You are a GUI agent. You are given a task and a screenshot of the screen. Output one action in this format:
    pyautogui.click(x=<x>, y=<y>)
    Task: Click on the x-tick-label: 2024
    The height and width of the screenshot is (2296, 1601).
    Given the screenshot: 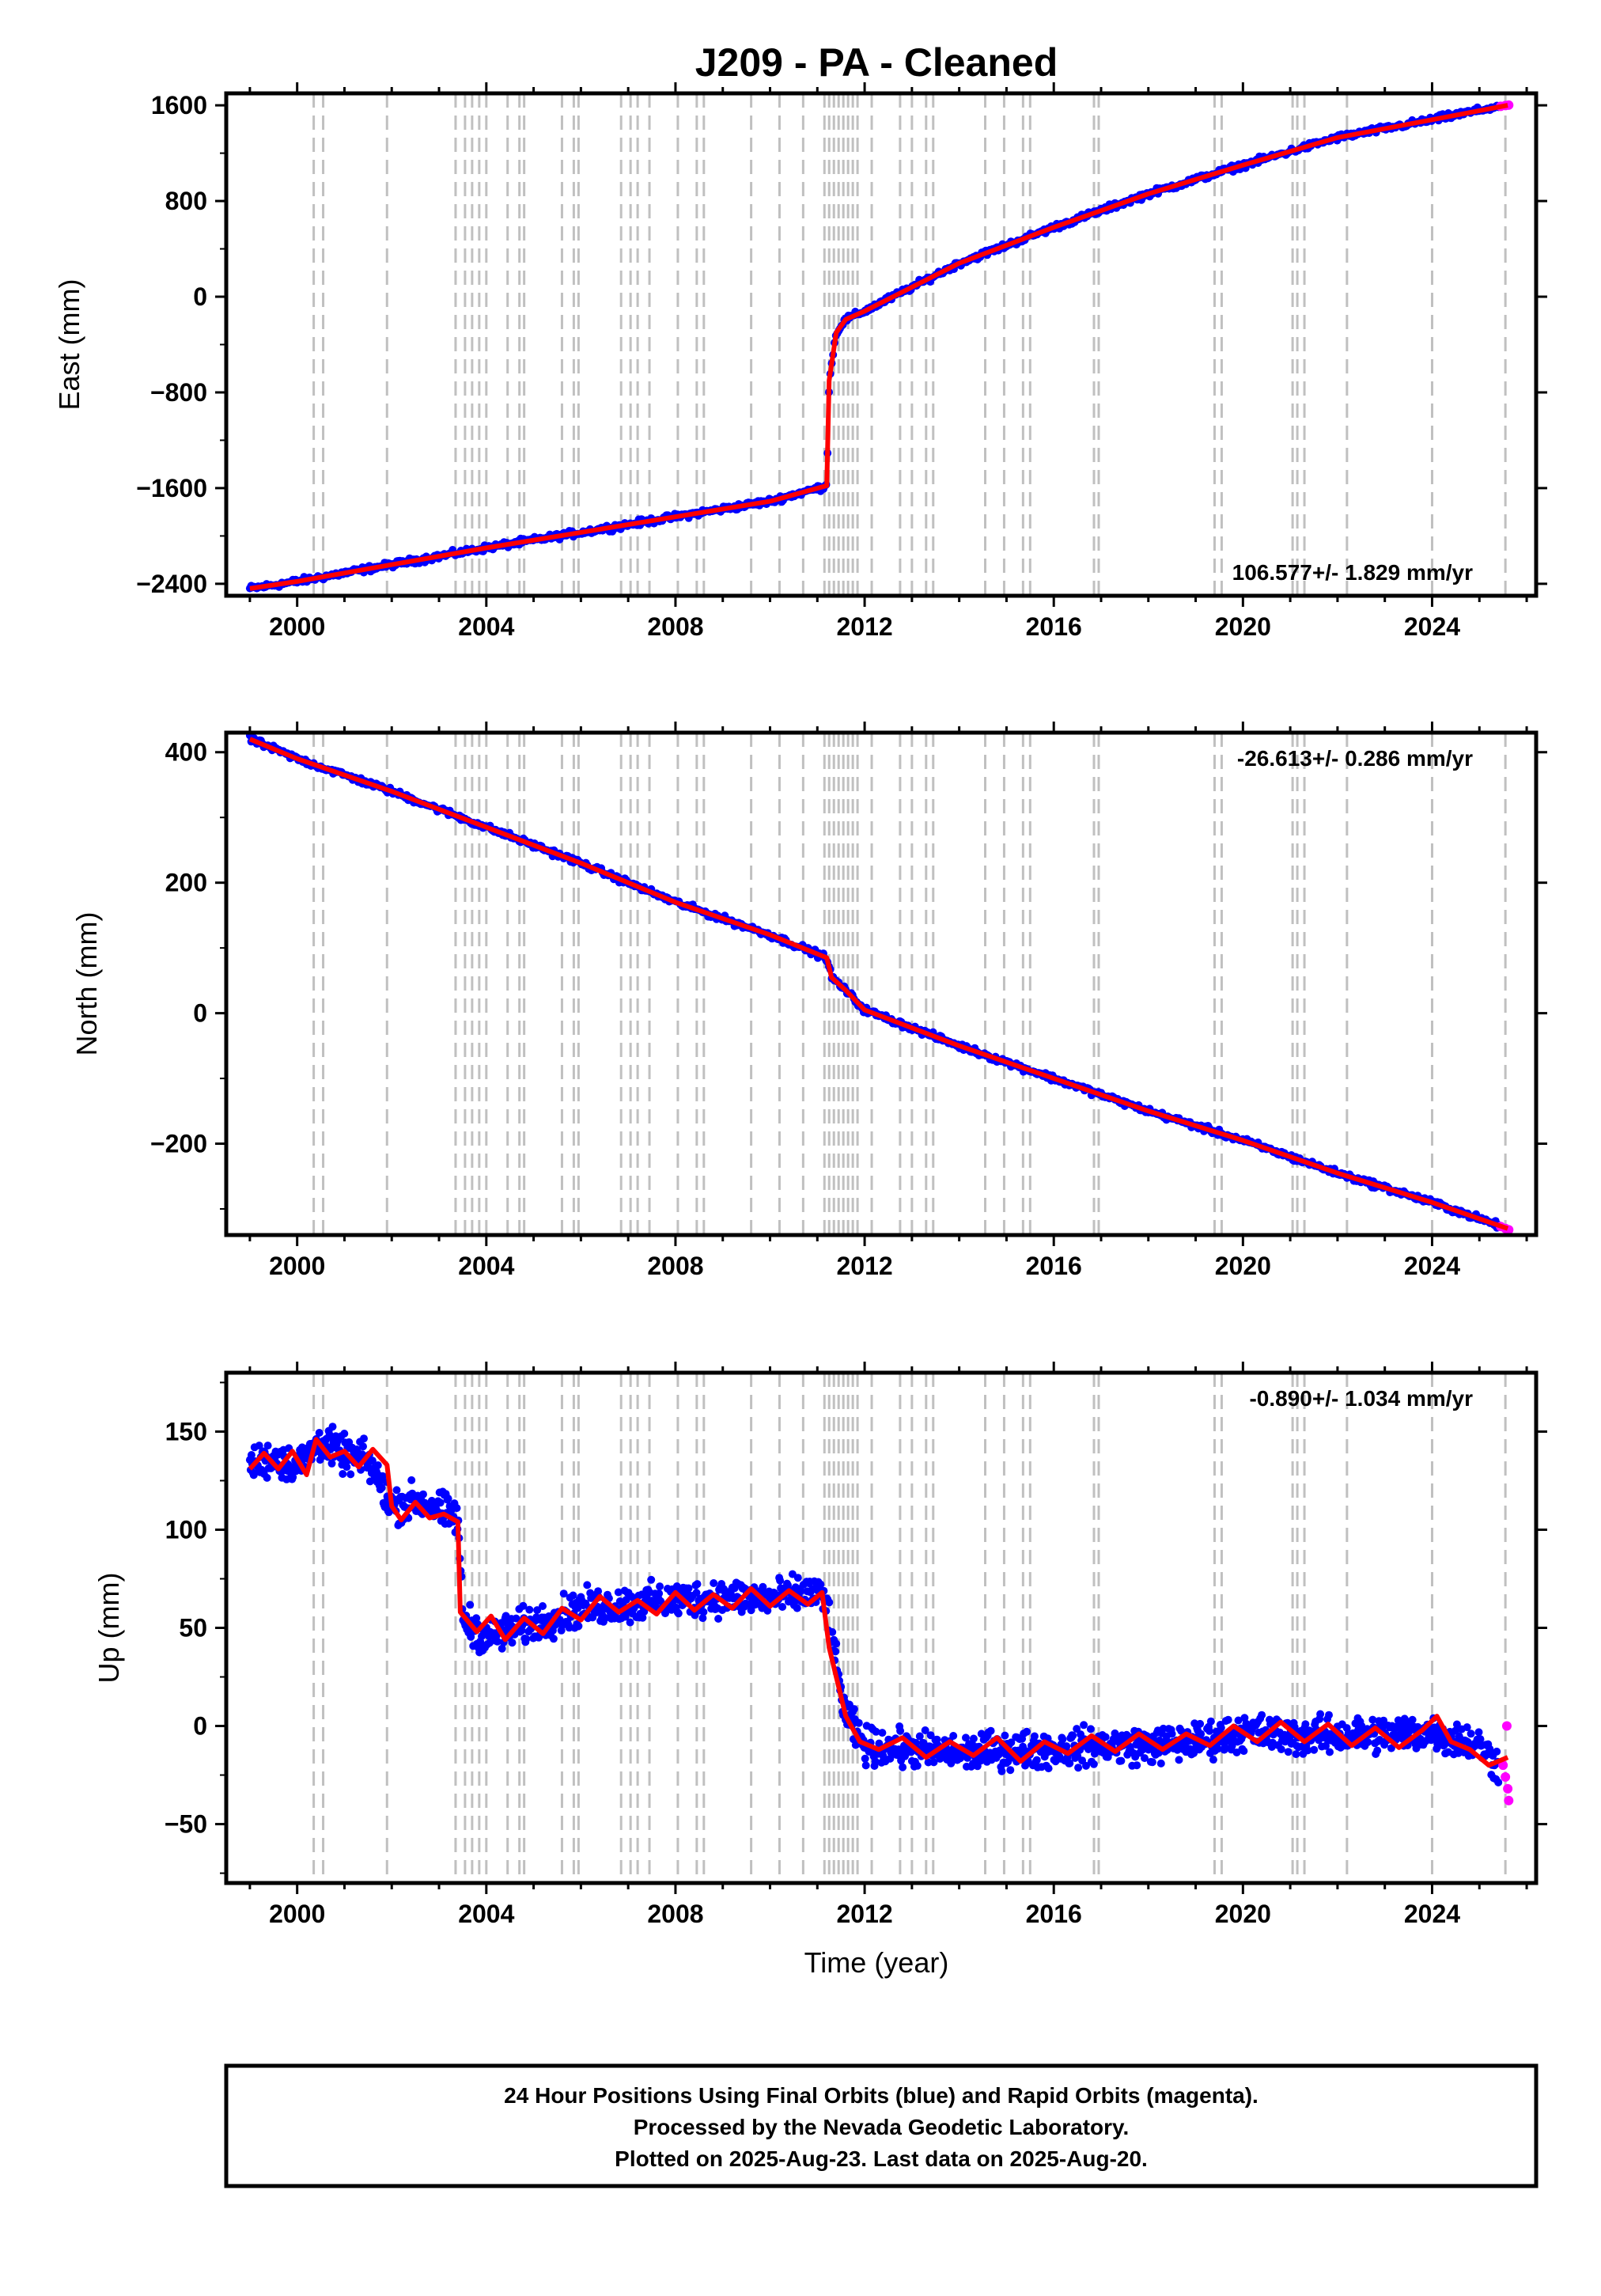 What is the action you would take?
    pyautogui.click(x=1432, y=1266)
    